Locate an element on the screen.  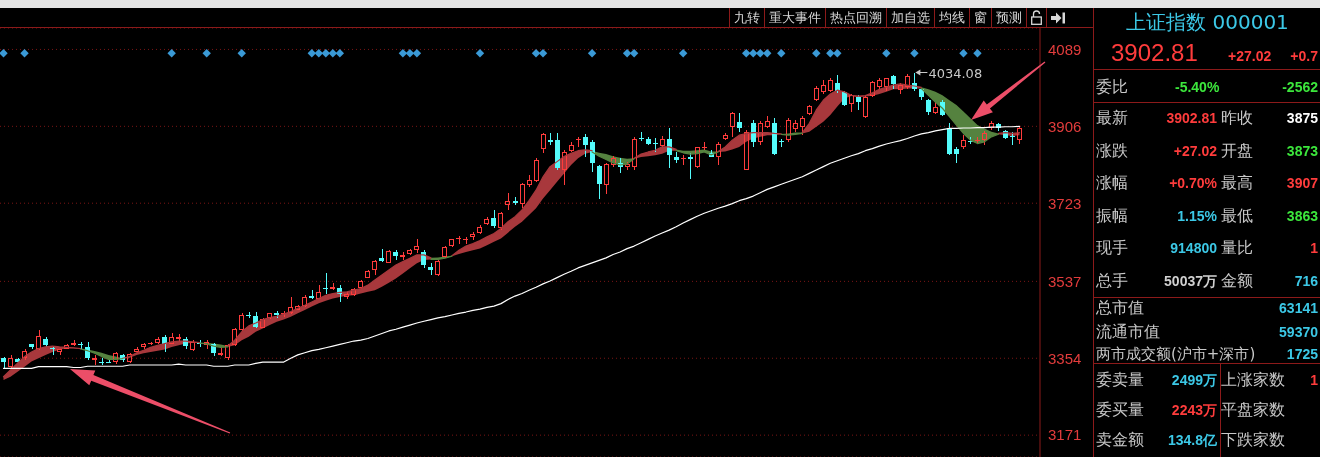
text: 平盘家数 is located at coordinates (1253, 410).